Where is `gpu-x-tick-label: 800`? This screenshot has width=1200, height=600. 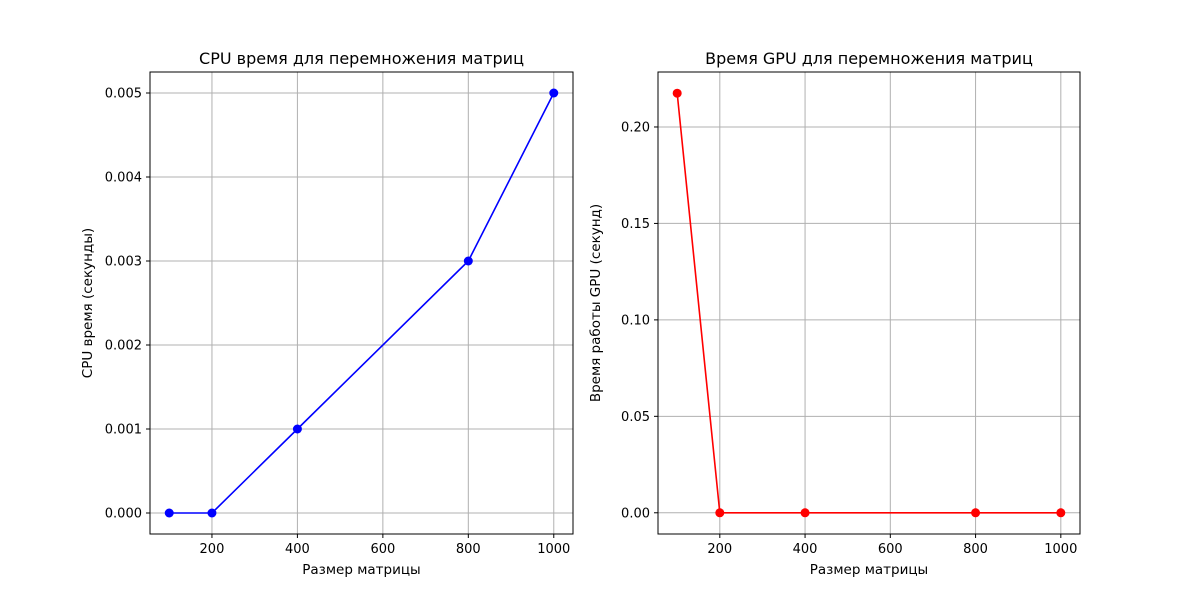 gpu-x-tick-label: 800 is located at coordinates (975, 549).